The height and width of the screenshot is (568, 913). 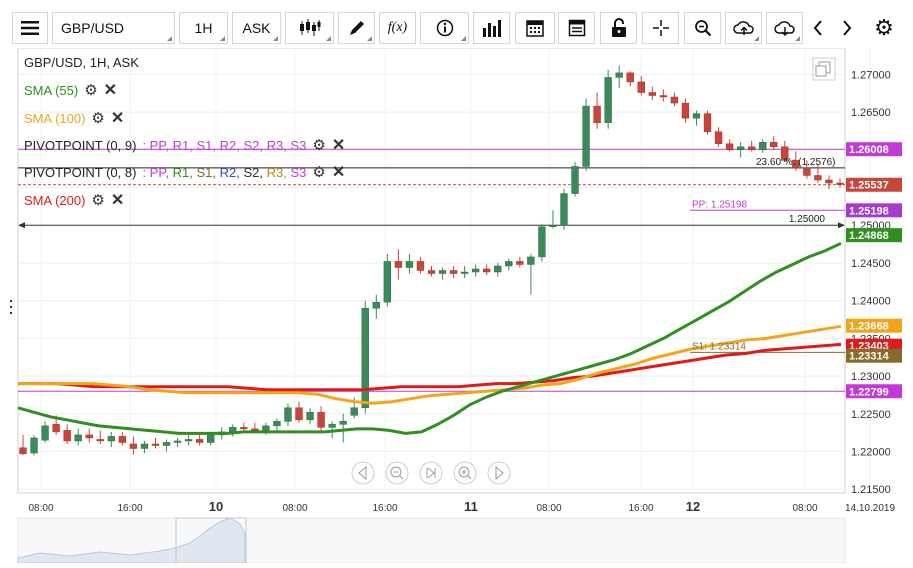 What do you see at coordinates (117, 200) in the screenshot?
I see `sma200-remove-icon: ✕` at bounding box center [117, 200].